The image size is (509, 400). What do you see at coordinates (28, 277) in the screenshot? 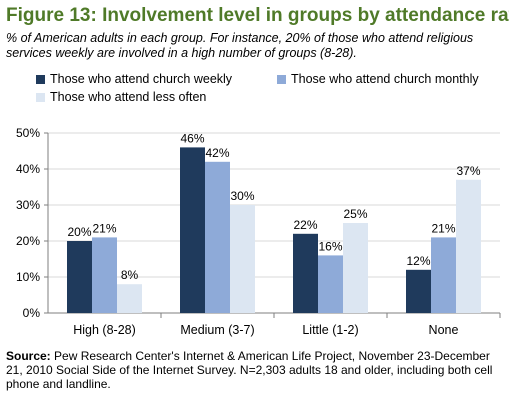
I see `y-tick-label: 10%` at bounding box center [28, 277].